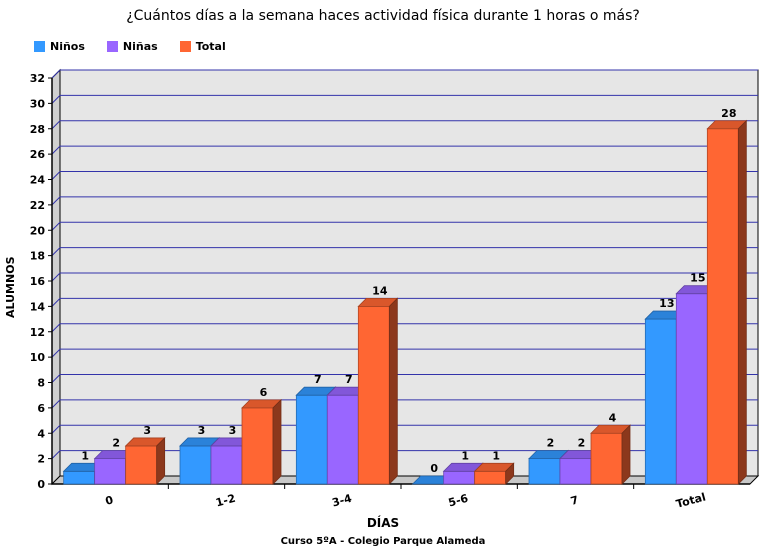 The width and height of the screenshot is (766, 551). Describe the element at coordinates (383, 541) in the screenshot. I see `chart-subtitle: Curso 5ºA - Colegio Parque Alameda` at that location.